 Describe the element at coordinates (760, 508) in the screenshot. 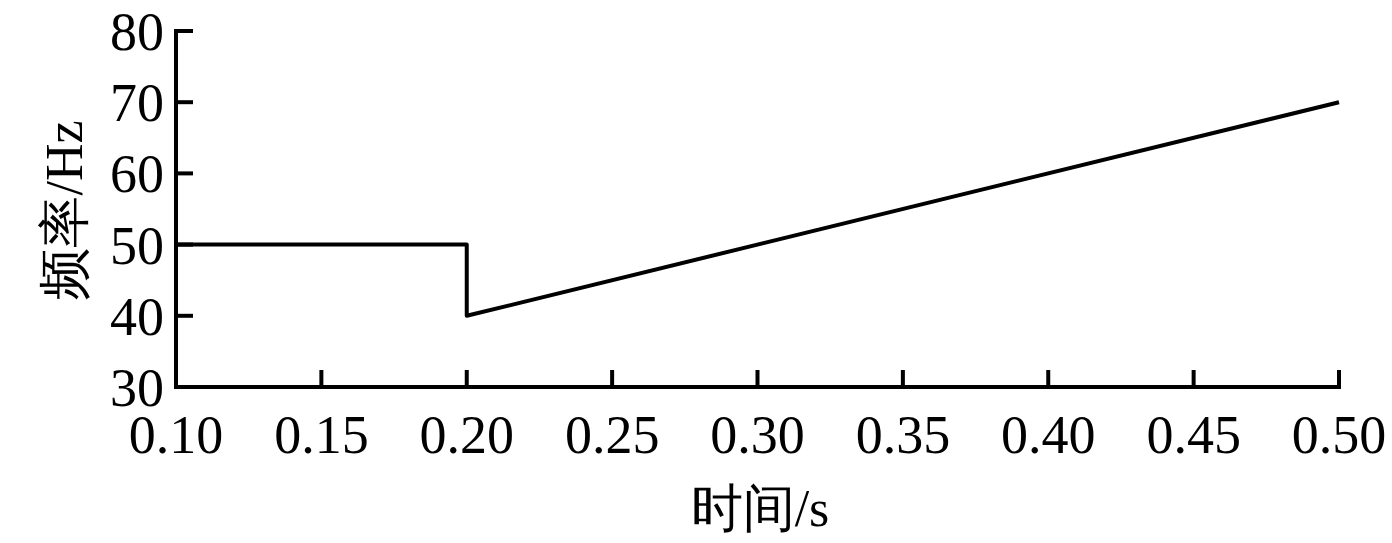

I see `x-axis-title: 时间/s` at that location.